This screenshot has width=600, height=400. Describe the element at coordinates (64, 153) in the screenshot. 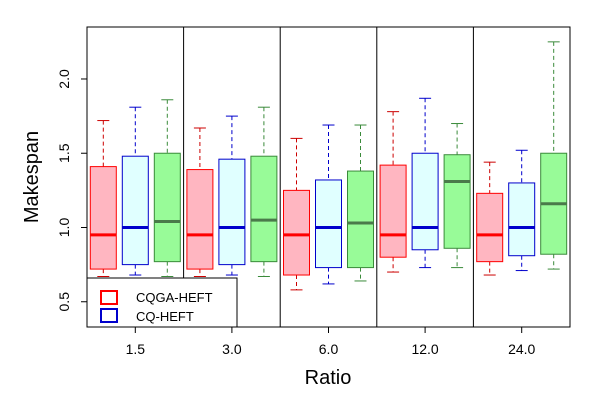

I see `y-tick-label: 1.5` at that location.